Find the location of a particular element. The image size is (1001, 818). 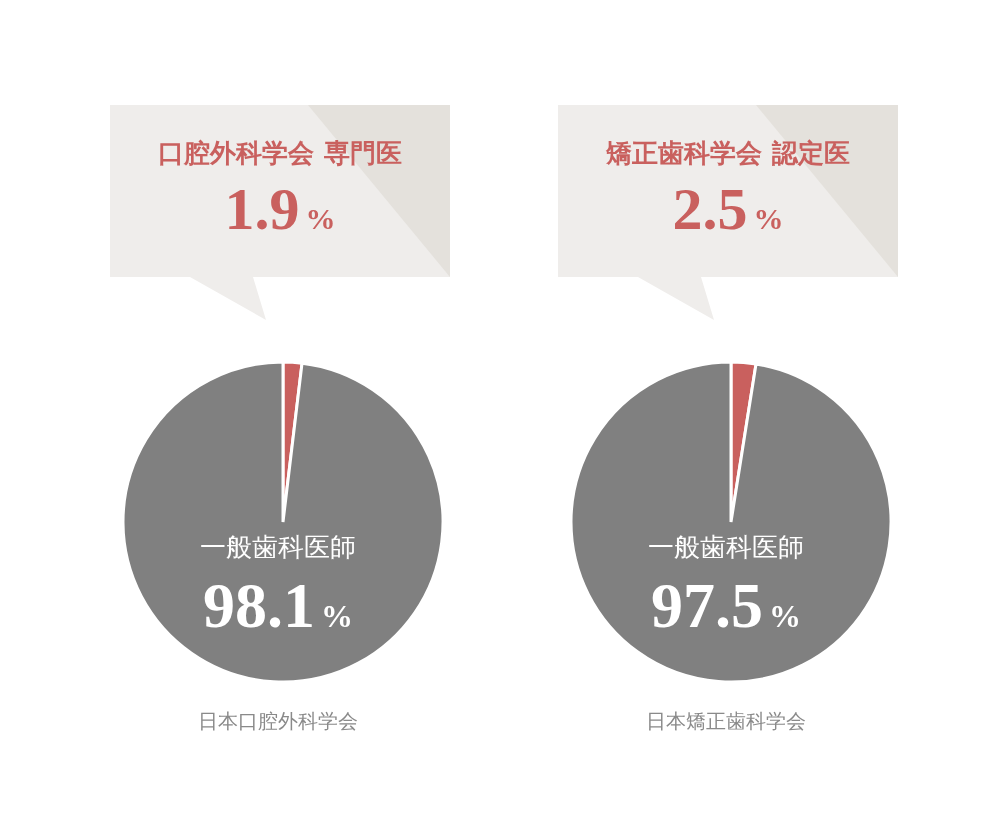

text: 日本口腔外科学会 is located at coordinates (278, 721).